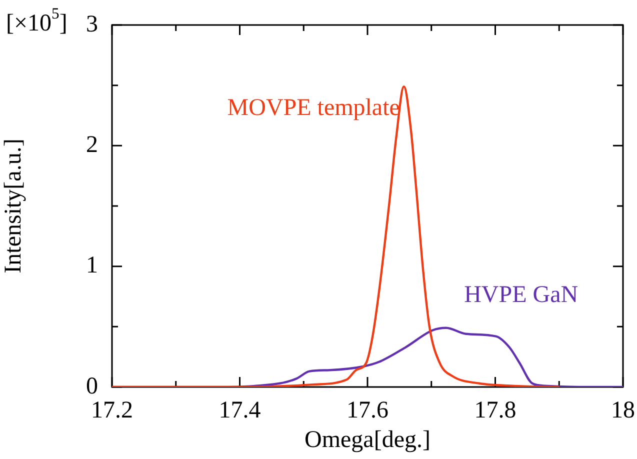  Describe the element at coordinates (13, 206) in the screenshot. I see `y-axis-title: Intensity[a.u.]` at that location.